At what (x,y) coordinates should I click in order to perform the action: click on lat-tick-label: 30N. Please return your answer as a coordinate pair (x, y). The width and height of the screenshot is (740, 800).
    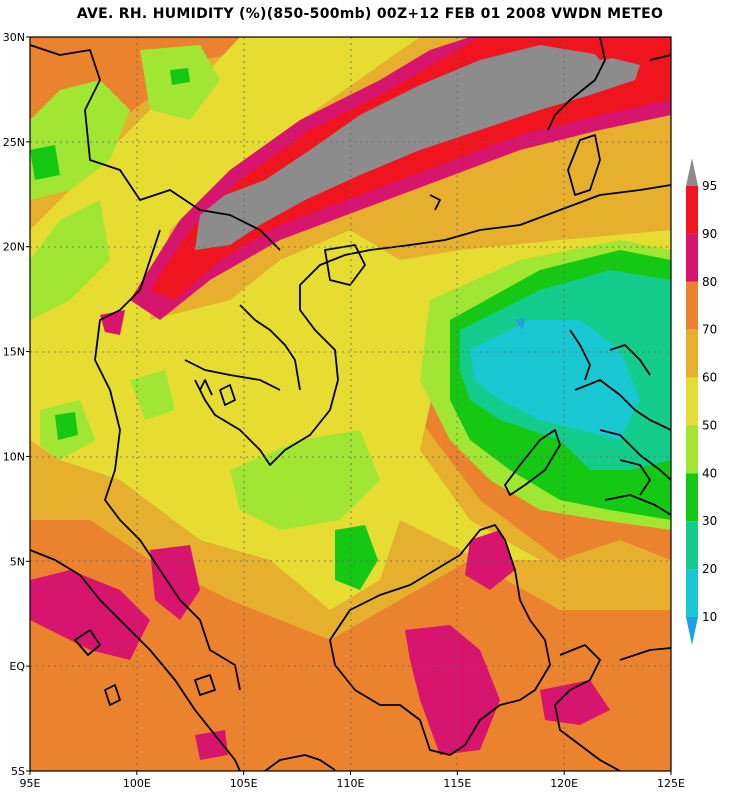
    Looking at the image, I should click on (14, 37).